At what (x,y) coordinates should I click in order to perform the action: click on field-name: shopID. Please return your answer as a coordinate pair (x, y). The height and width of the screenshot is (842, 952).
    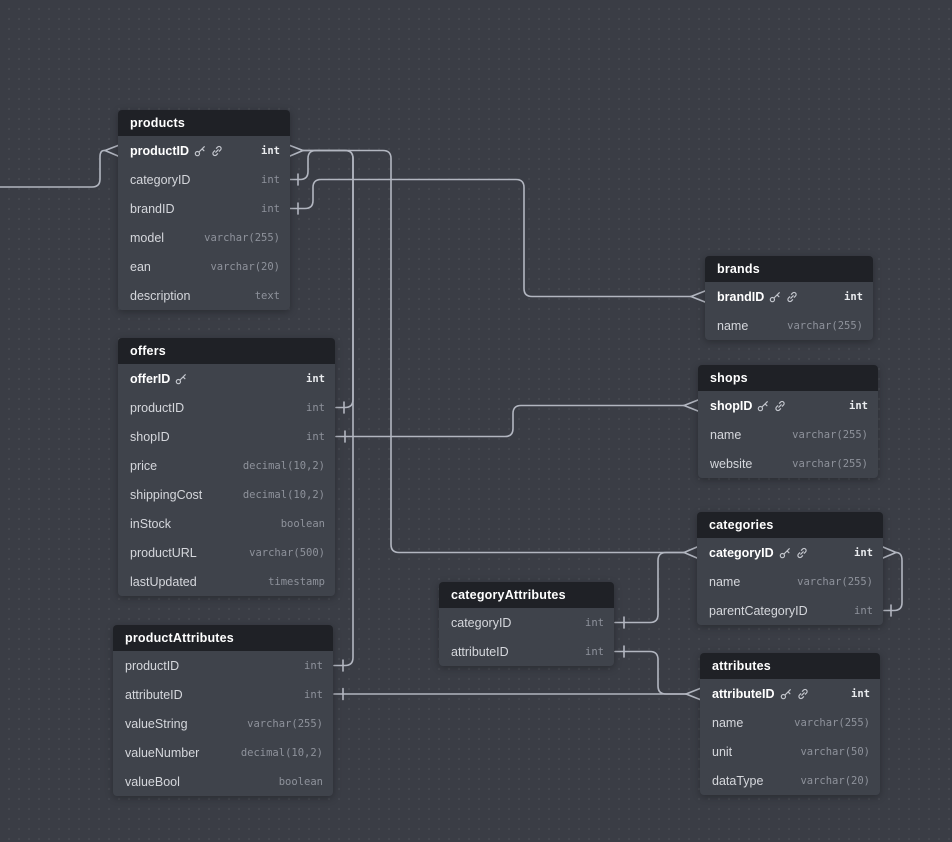
    Looking at the image, I should click on (731, 405).